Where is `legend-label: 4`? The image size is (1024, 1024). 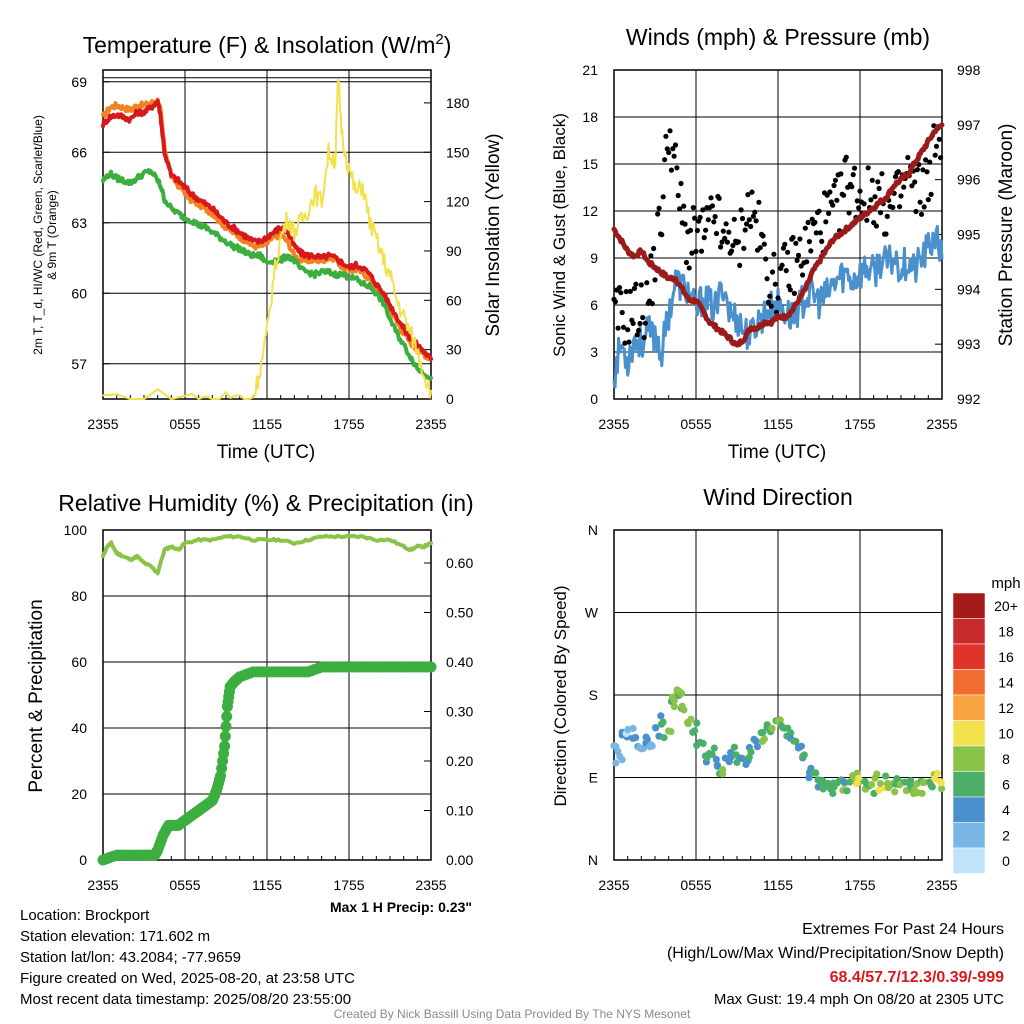
legend-label: 4 is located at coordinates (1006, 810).